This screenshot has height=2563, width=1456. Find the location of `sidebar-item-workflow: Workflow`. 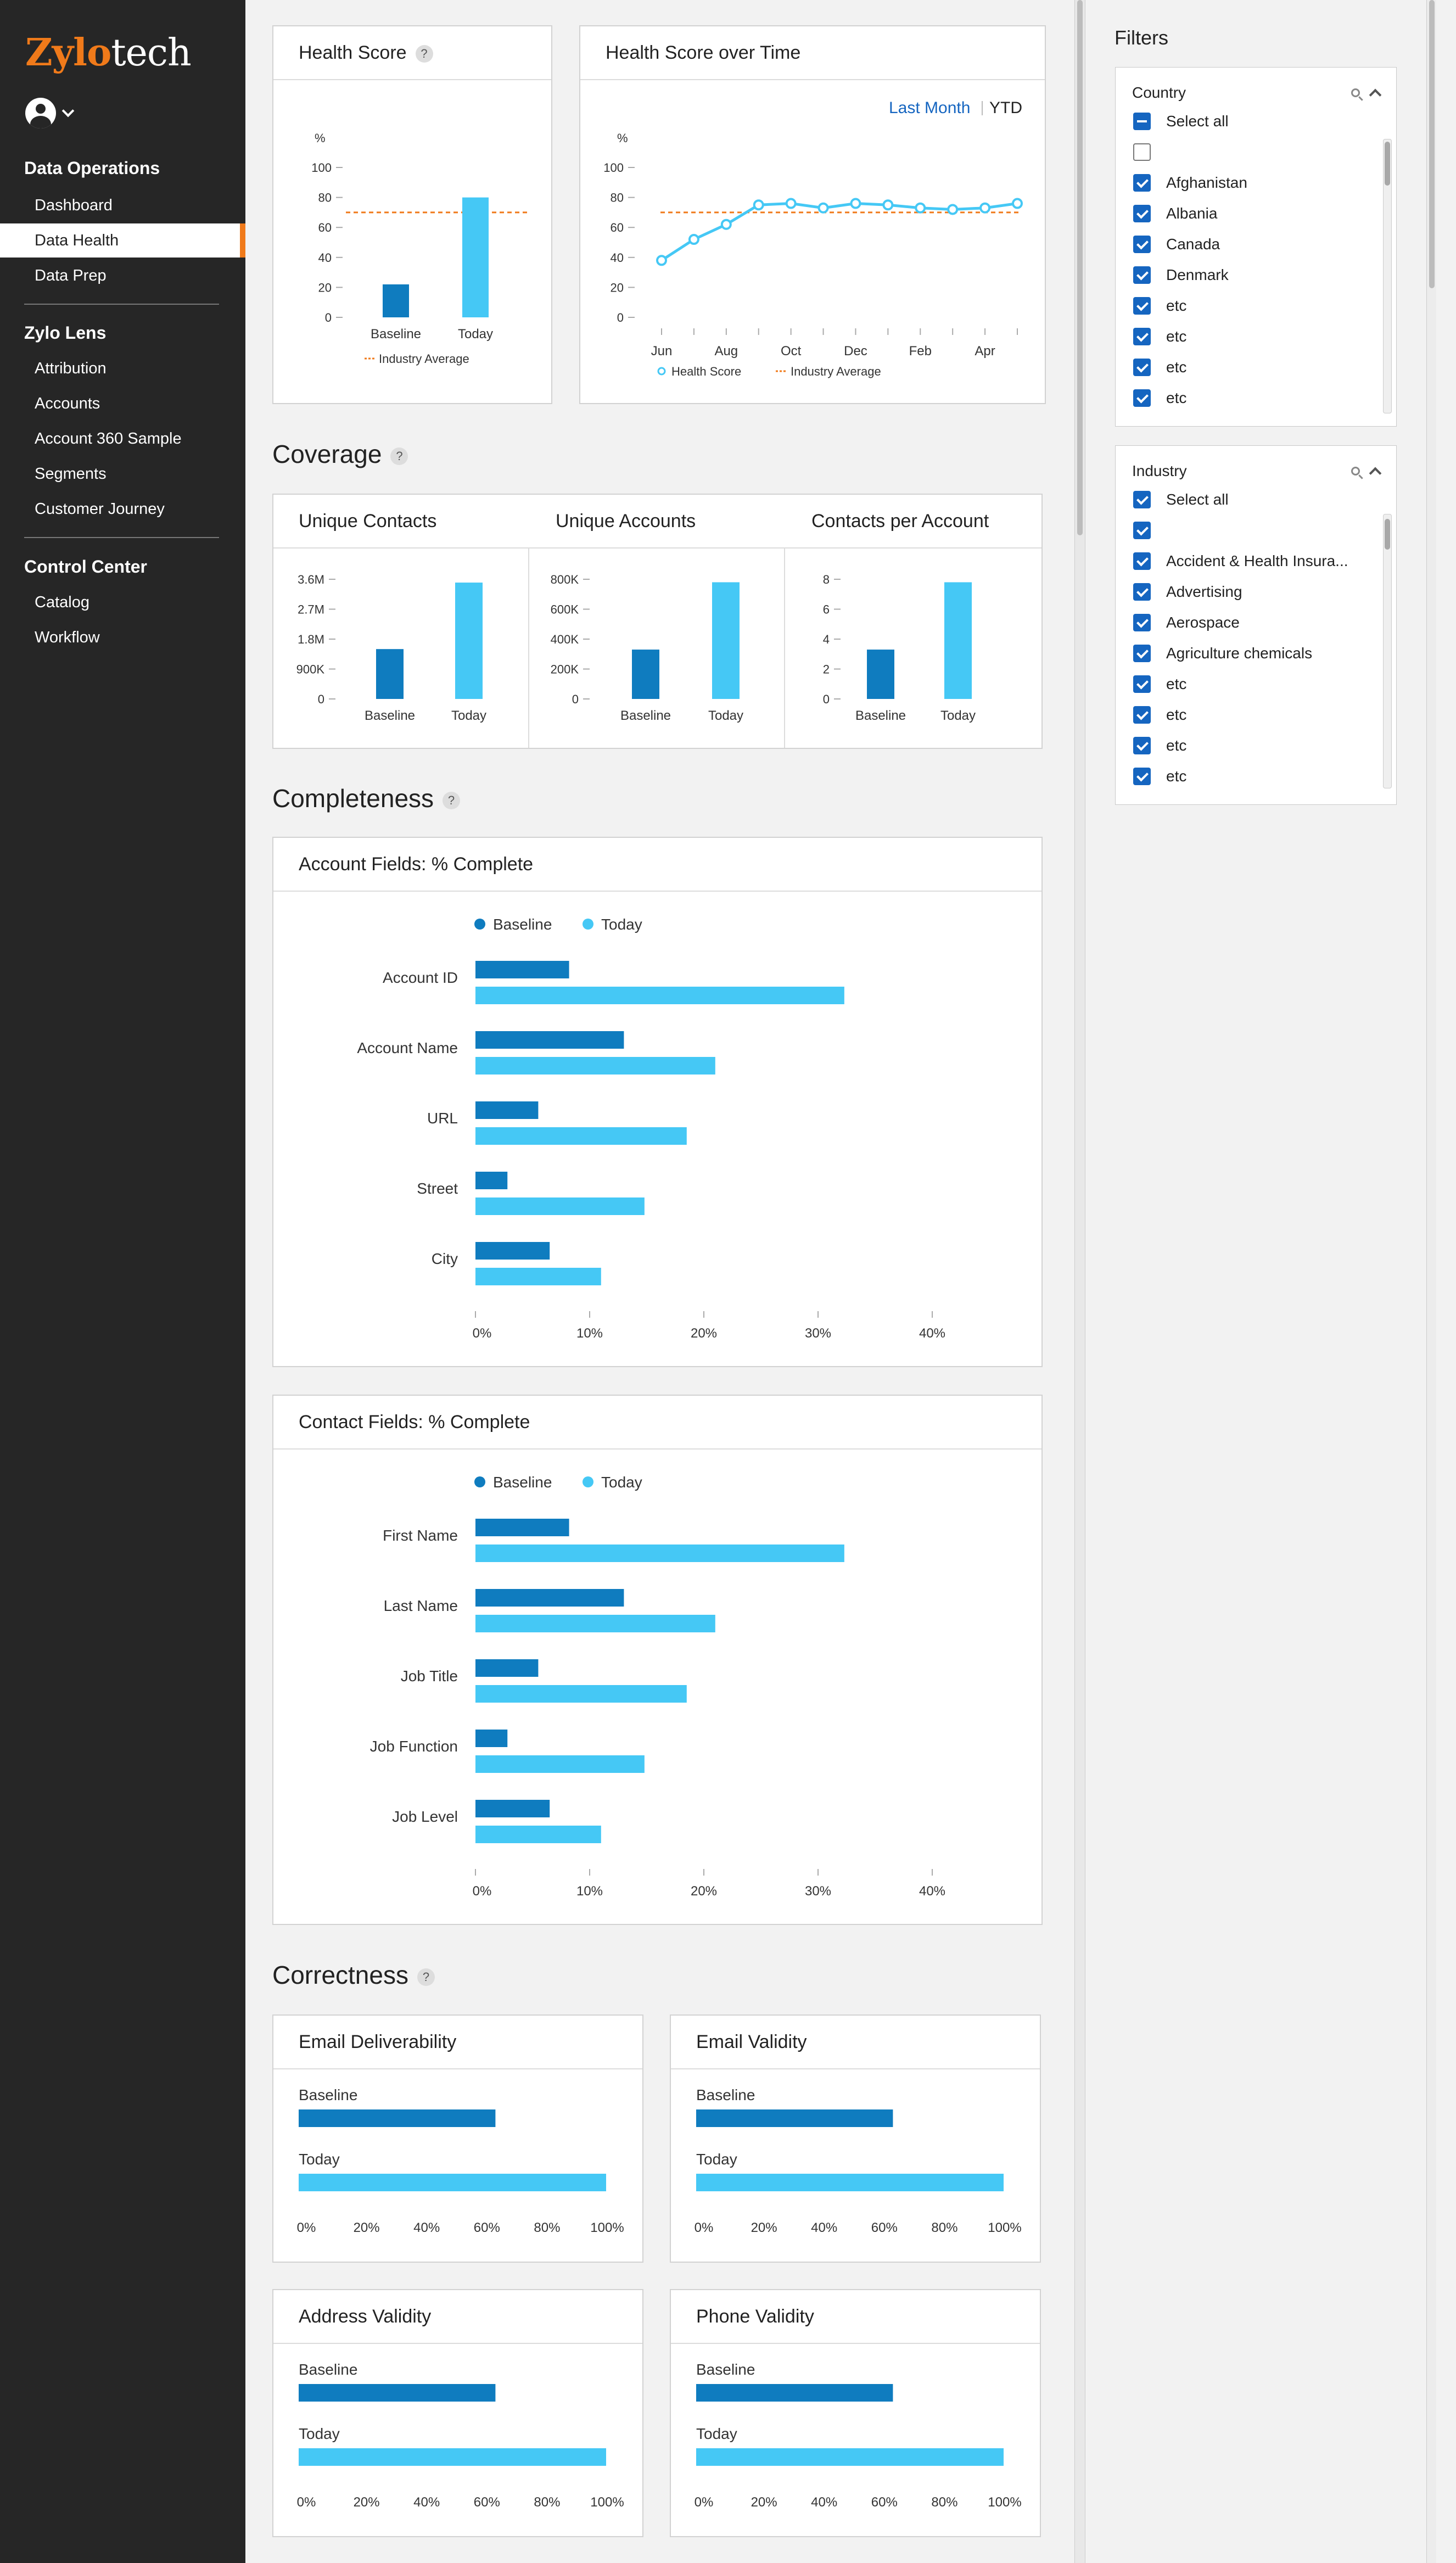

sidebar-item-workflow: Workflow is located at coordinates (67, 637).